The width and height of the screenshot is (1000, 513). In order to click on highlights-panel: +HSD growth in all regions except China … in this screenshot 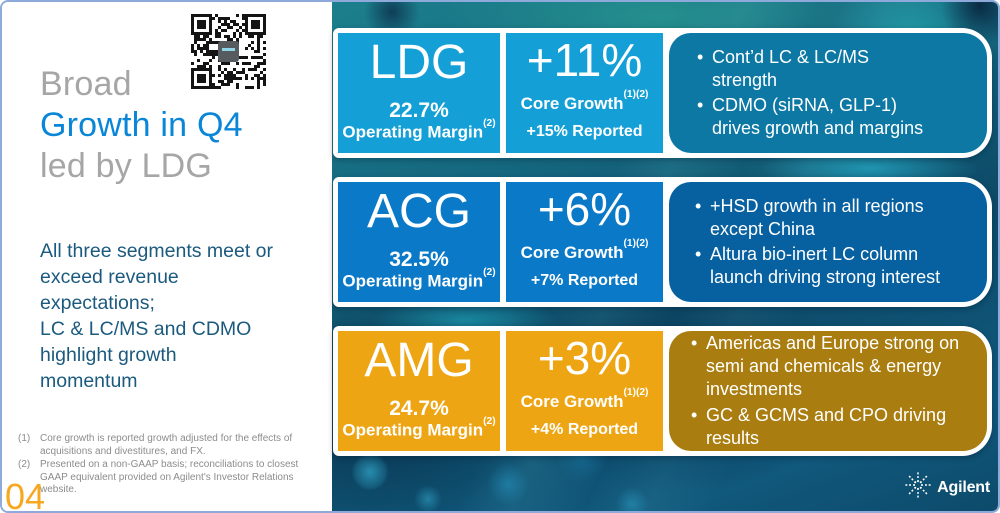, I will do `click(828, 242)`.